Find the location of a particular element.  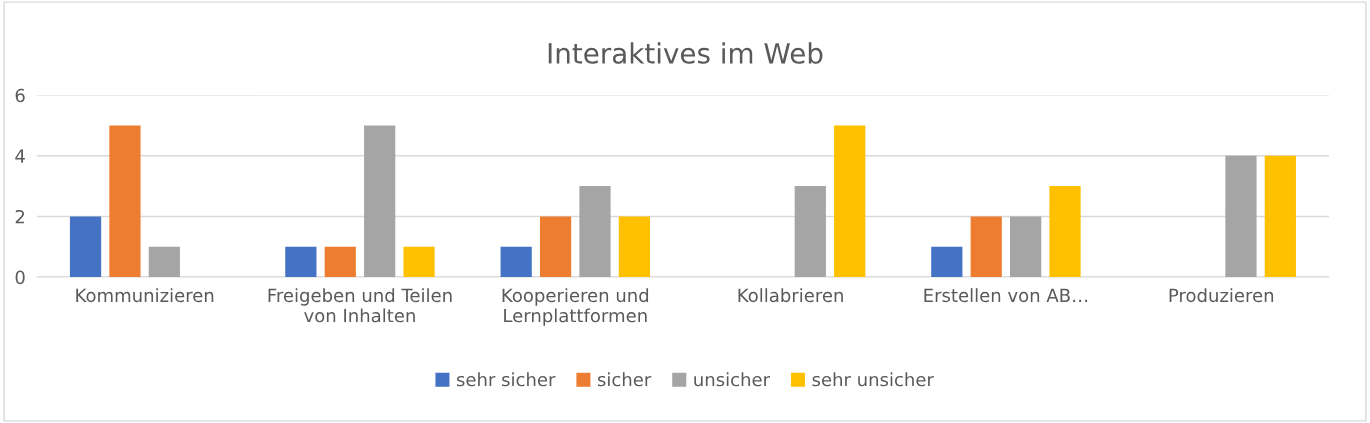

x-tick-label: Kooperieren und Lernplattformen is located at coordinates (575, 307).